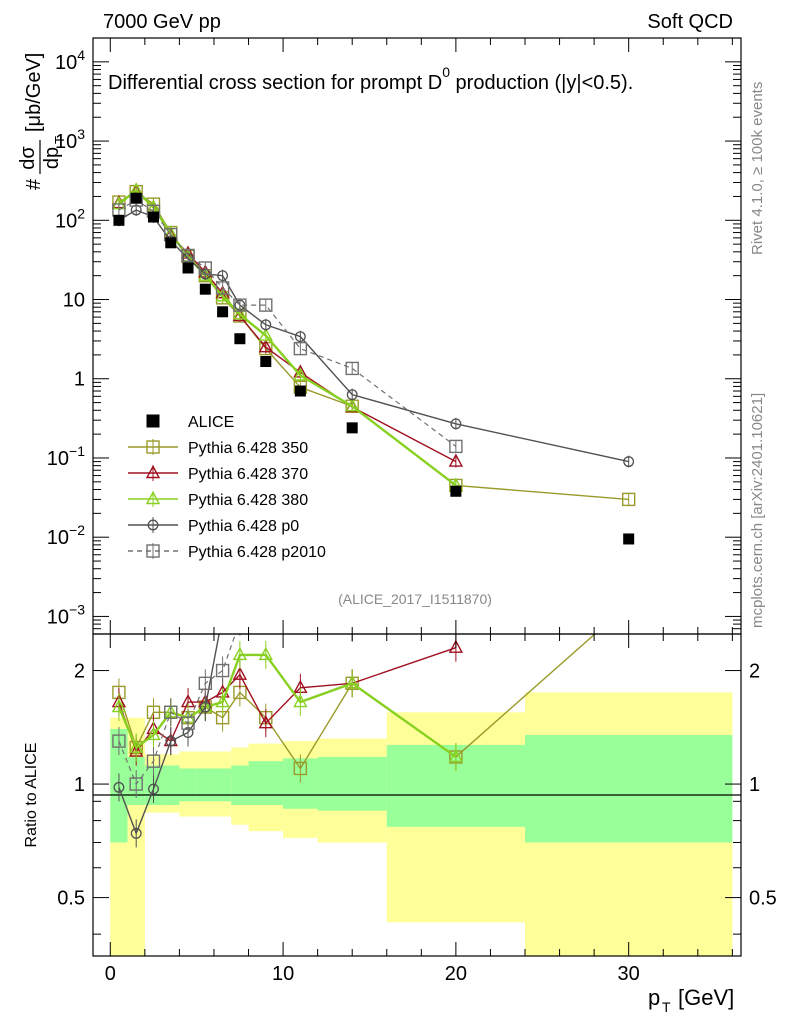 Image resolution: width=786 pixels, height=1024 pixels. What do you see at coordinates (757, 510) in the screenshot?
I see `mcplots-label: mcplots.cern.ch [arXiv:2401.10621]` at bounding box center [757, 510].